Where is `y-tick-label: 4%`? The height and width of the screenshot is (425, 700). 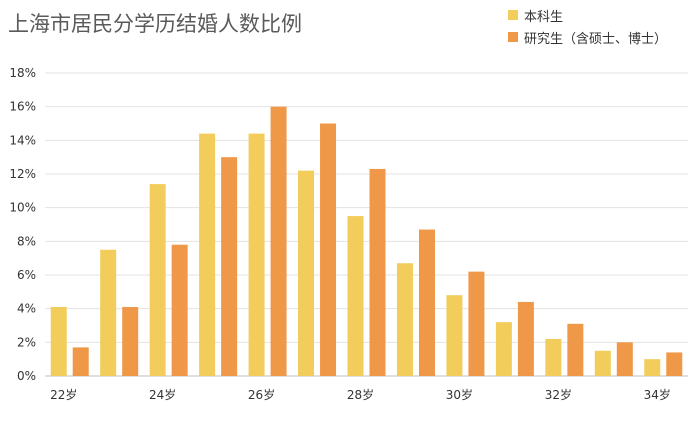 y-tick-label: 4% is located at coordinates (26, 309).